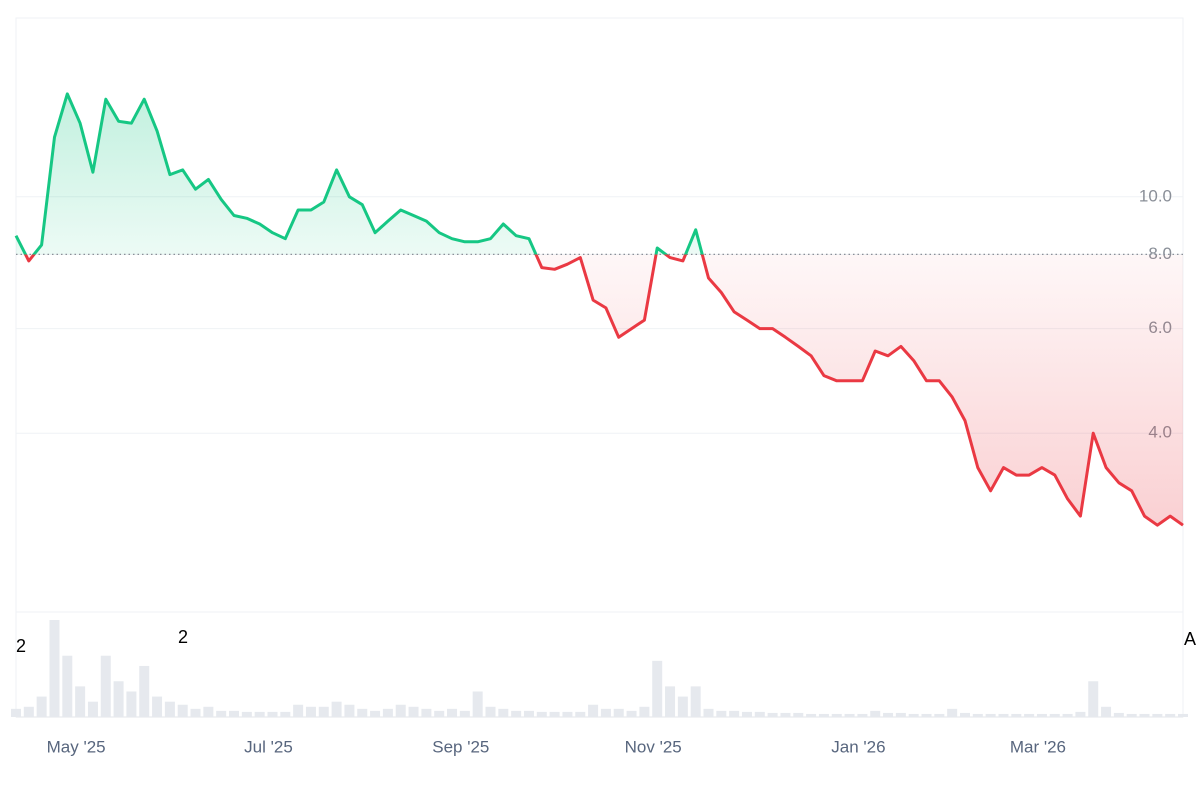 This screenshot has width=1200, height=800. What do you see at coordinates (653, 746) in the screenshot?
I see `x-tick-label: Nov '25` at bounding box center [653, 746].